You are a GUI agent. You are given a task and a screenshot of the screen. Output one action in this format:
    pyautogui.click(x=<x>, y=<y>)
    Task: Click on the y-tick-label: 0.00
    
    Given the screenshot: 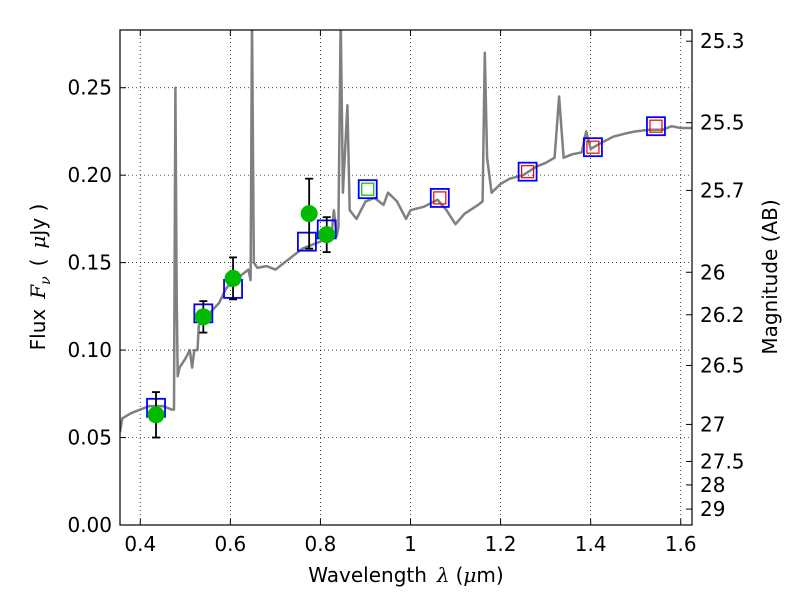 What is the action you would take?
    pyautogui.click(x=89, y=525)
    